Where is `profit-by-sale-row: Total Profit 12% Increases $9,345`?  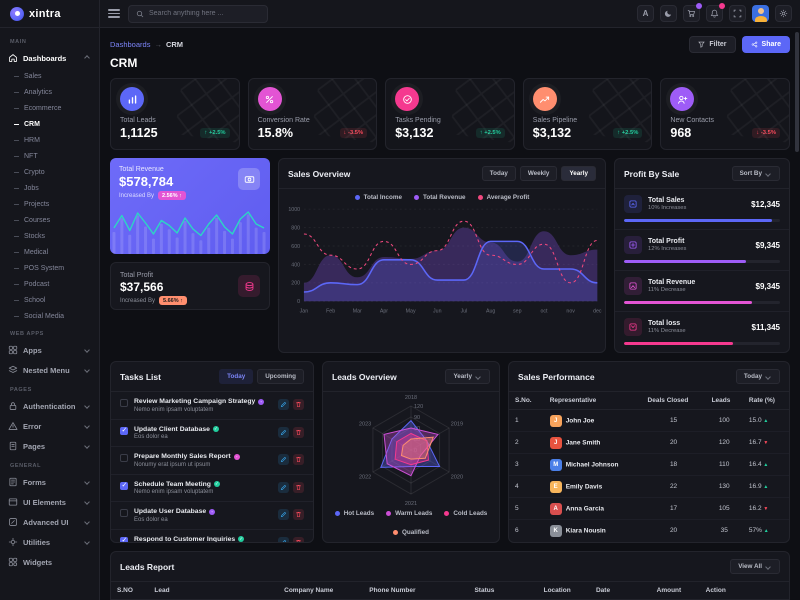
profit-by-sale-row: Total Profit 12% Increases $9,345 is located at coordinates (702, 250).